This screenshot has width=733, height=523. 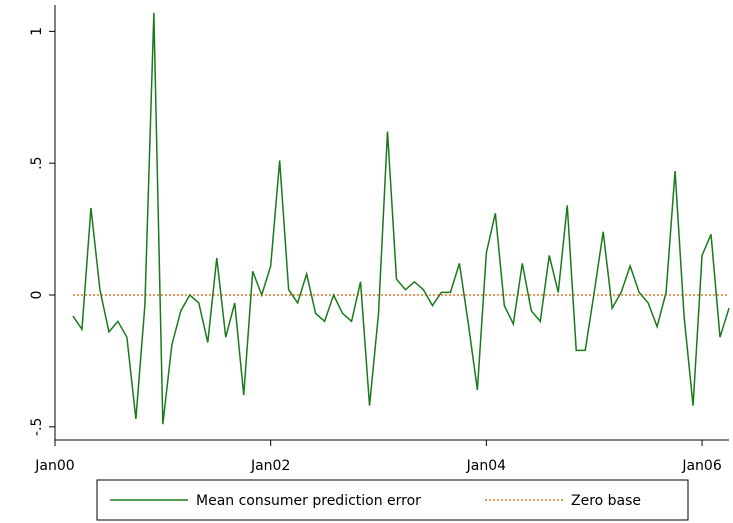 I want to click on y-tick-label: 0, so click(x=37, y=295).